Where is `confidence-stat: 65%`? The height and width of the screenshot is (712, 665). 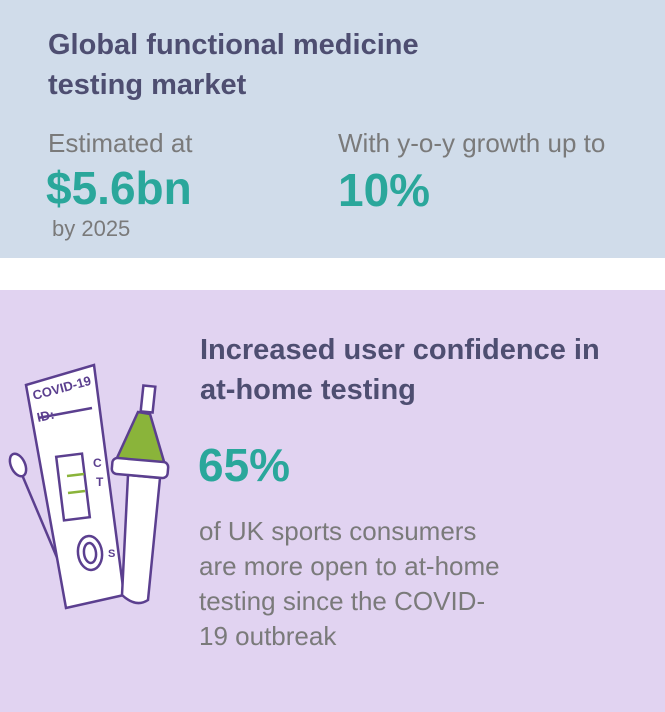
confidence-stat: 65% is located at coordinates (244, 465).